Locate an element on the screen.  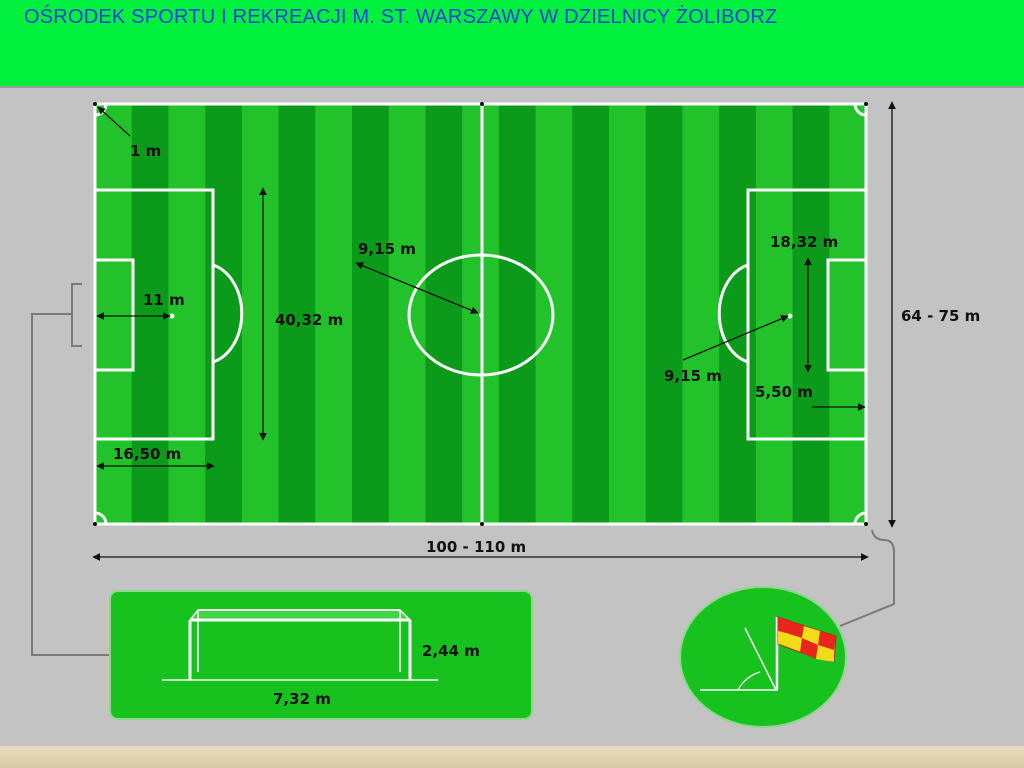
label-goal-height: 2,44 m is located at coordinates (451, 651).